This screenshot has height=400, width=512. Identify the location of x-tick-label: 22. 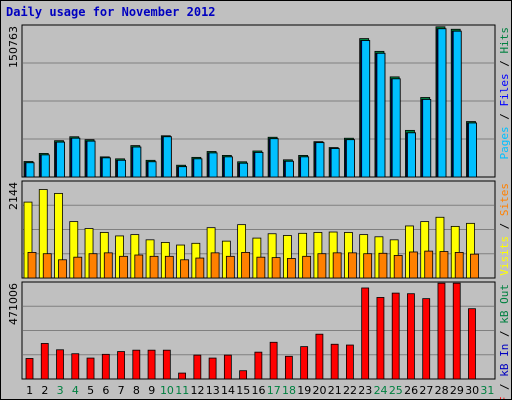
(350, 390).